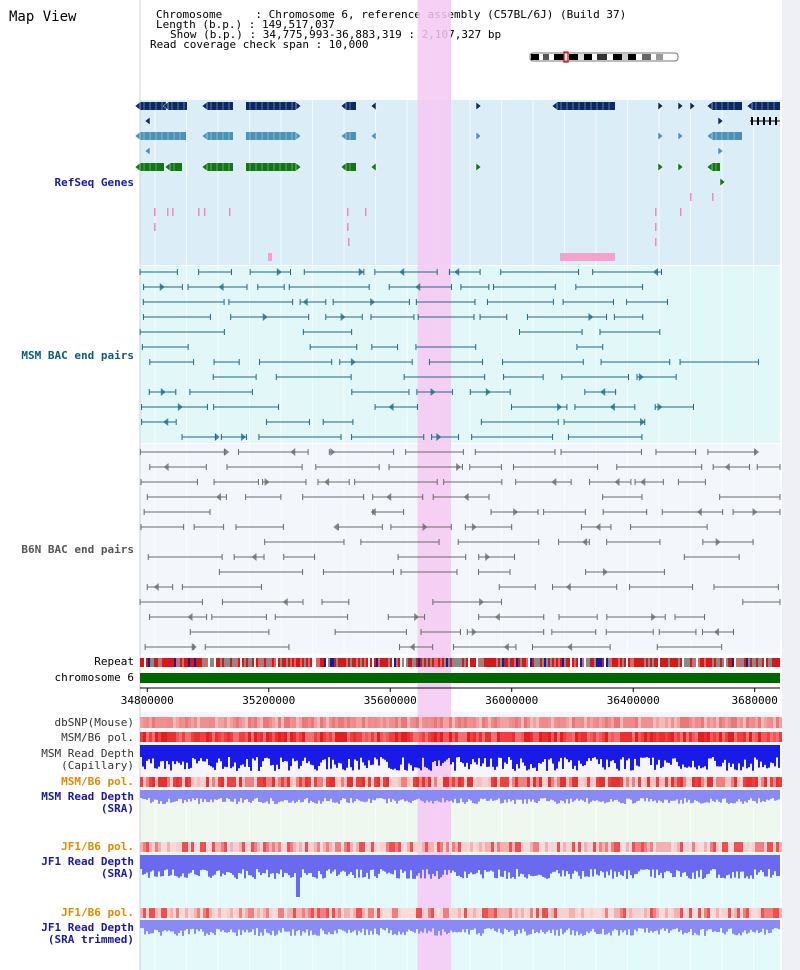  I want to click on refseq-label: RefSeq Genes, so click(94, 182).